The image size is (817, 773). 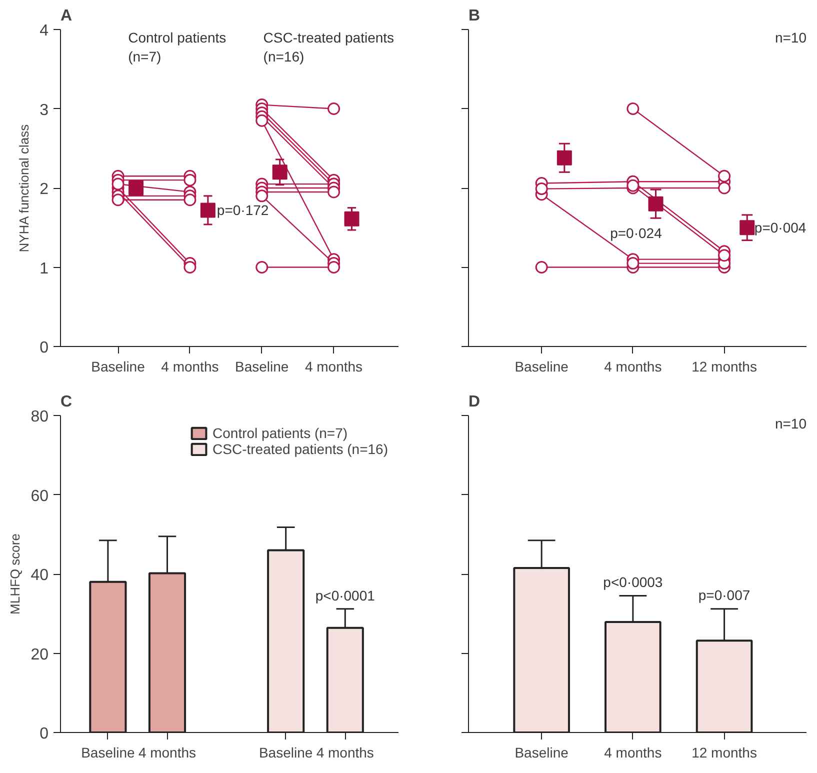 What do you see at coordinates (177, 47) in the screenshot?
I see `annotation: Control patients (n=7)` at bounding box center [177, 47].